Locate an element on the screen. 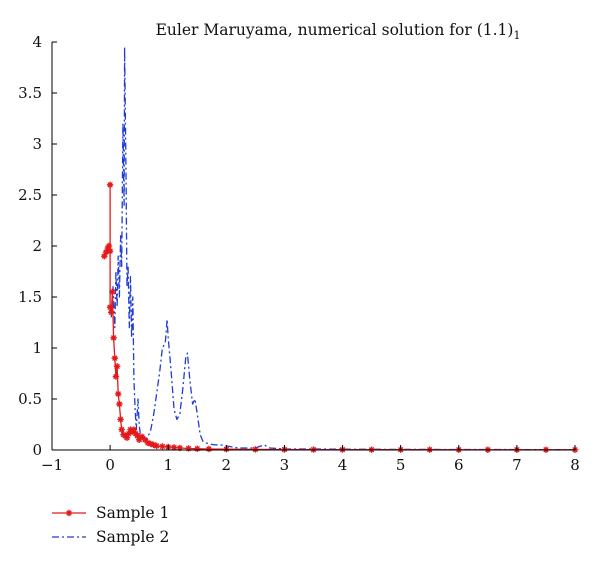 Image resolution: width=600 pixels, height=572 pixels. y-tick-label: 3 is located at coordinates (37, 144).